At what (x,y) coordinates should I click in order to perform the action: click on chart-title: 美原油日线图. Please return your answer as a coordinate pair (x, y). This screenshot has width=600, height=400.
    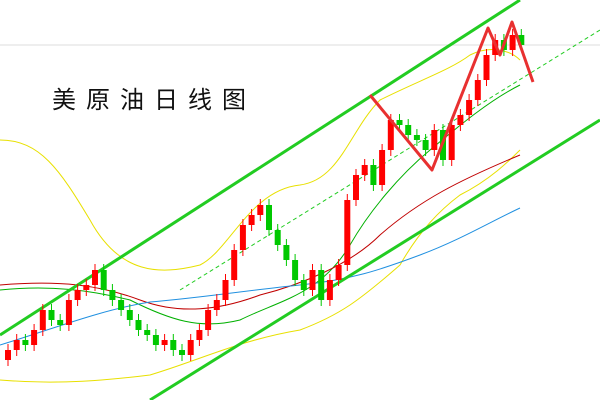
    Looking at the image, I should click on (154, 100).